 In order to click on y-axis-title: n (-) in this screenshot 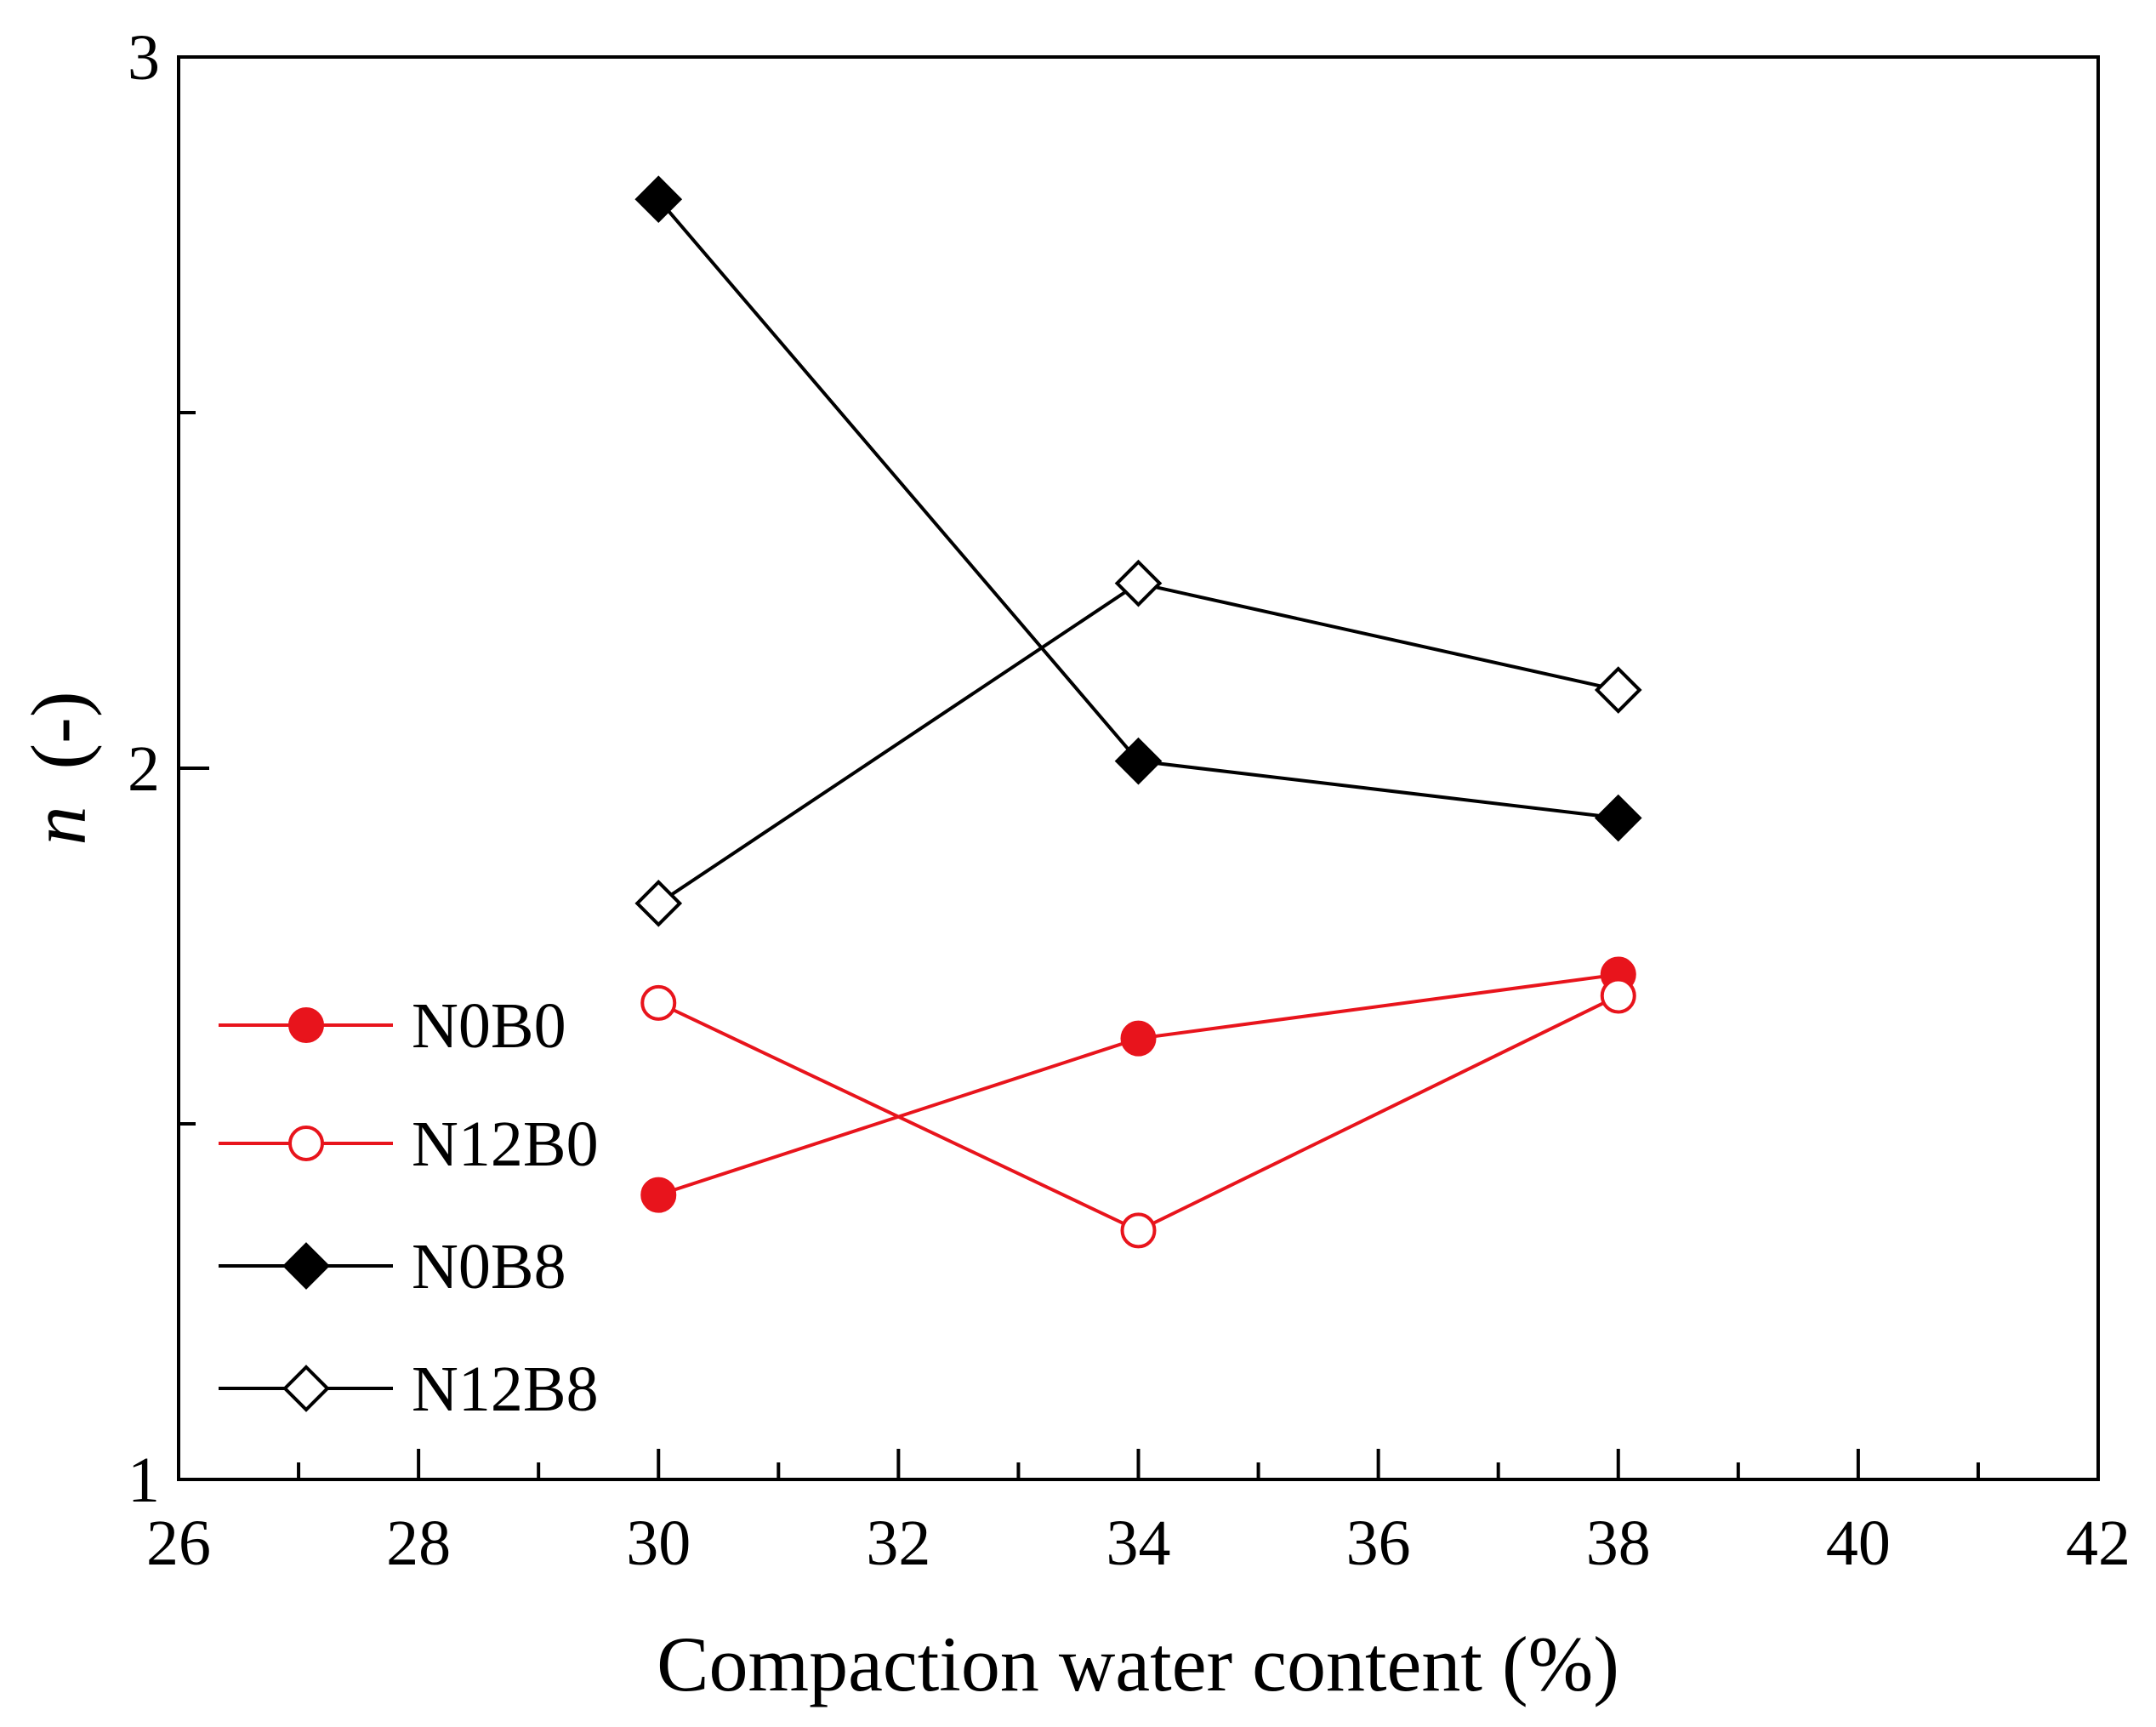, I will do `click(59, 769)`.